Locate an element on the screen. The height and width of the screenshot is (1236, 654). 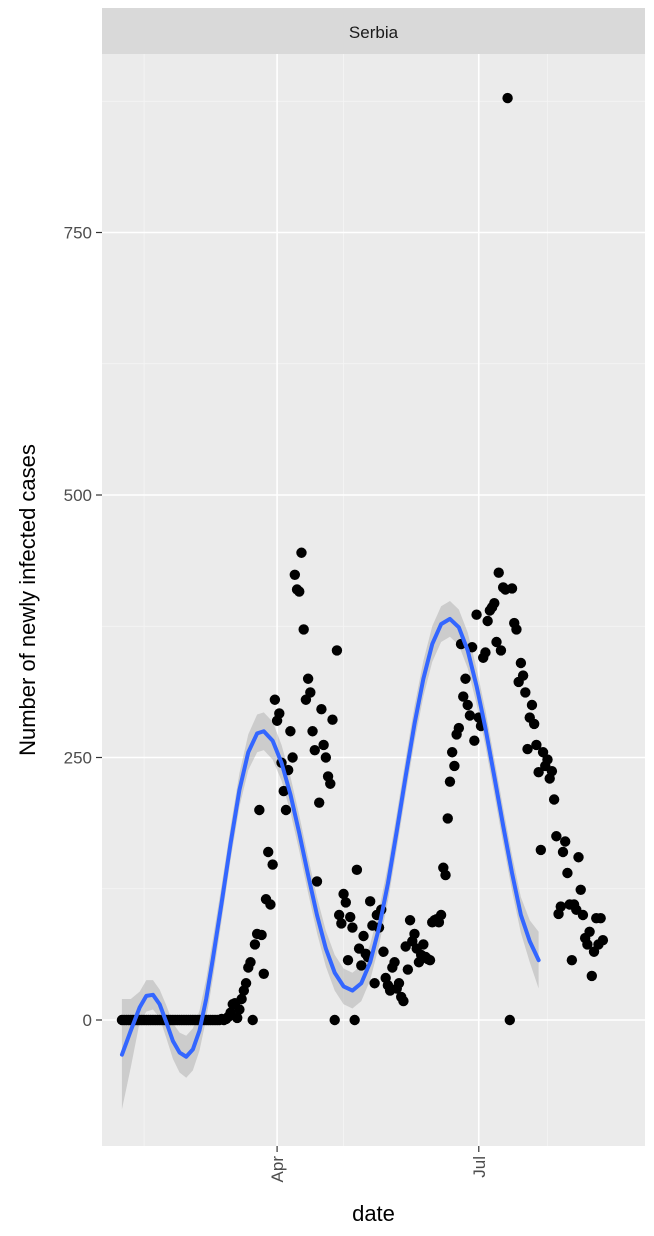
y-tick-label: 0 is located at coordinates (87, 1020).